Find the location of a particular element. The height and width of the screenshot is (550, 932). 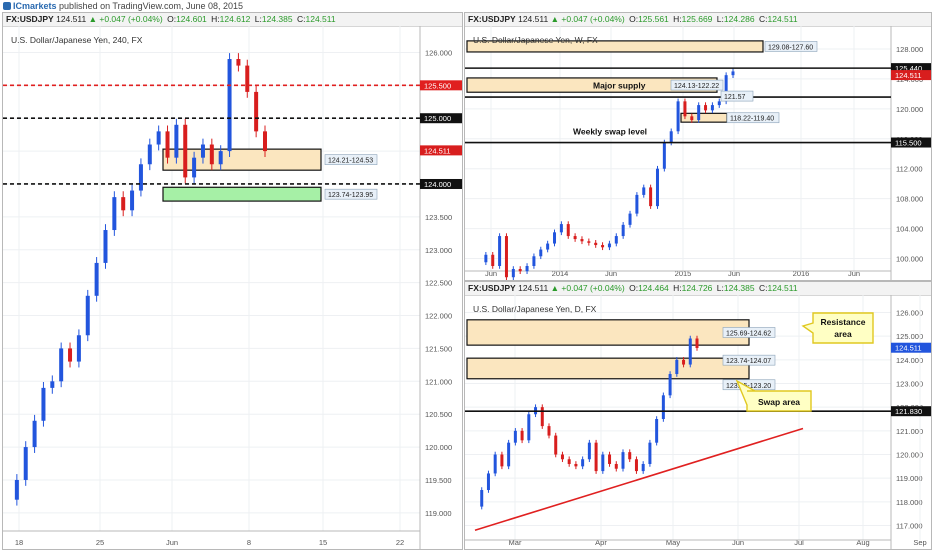

zone-label: 125.69-124.62 is located at coordinates (748, 333).